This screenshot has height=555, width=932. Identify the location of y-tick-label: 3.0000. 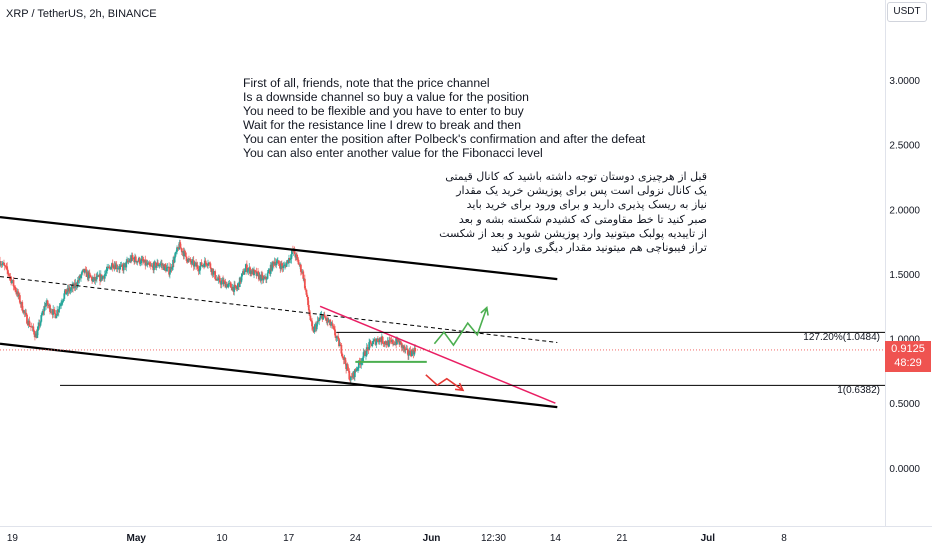
(904, 81).